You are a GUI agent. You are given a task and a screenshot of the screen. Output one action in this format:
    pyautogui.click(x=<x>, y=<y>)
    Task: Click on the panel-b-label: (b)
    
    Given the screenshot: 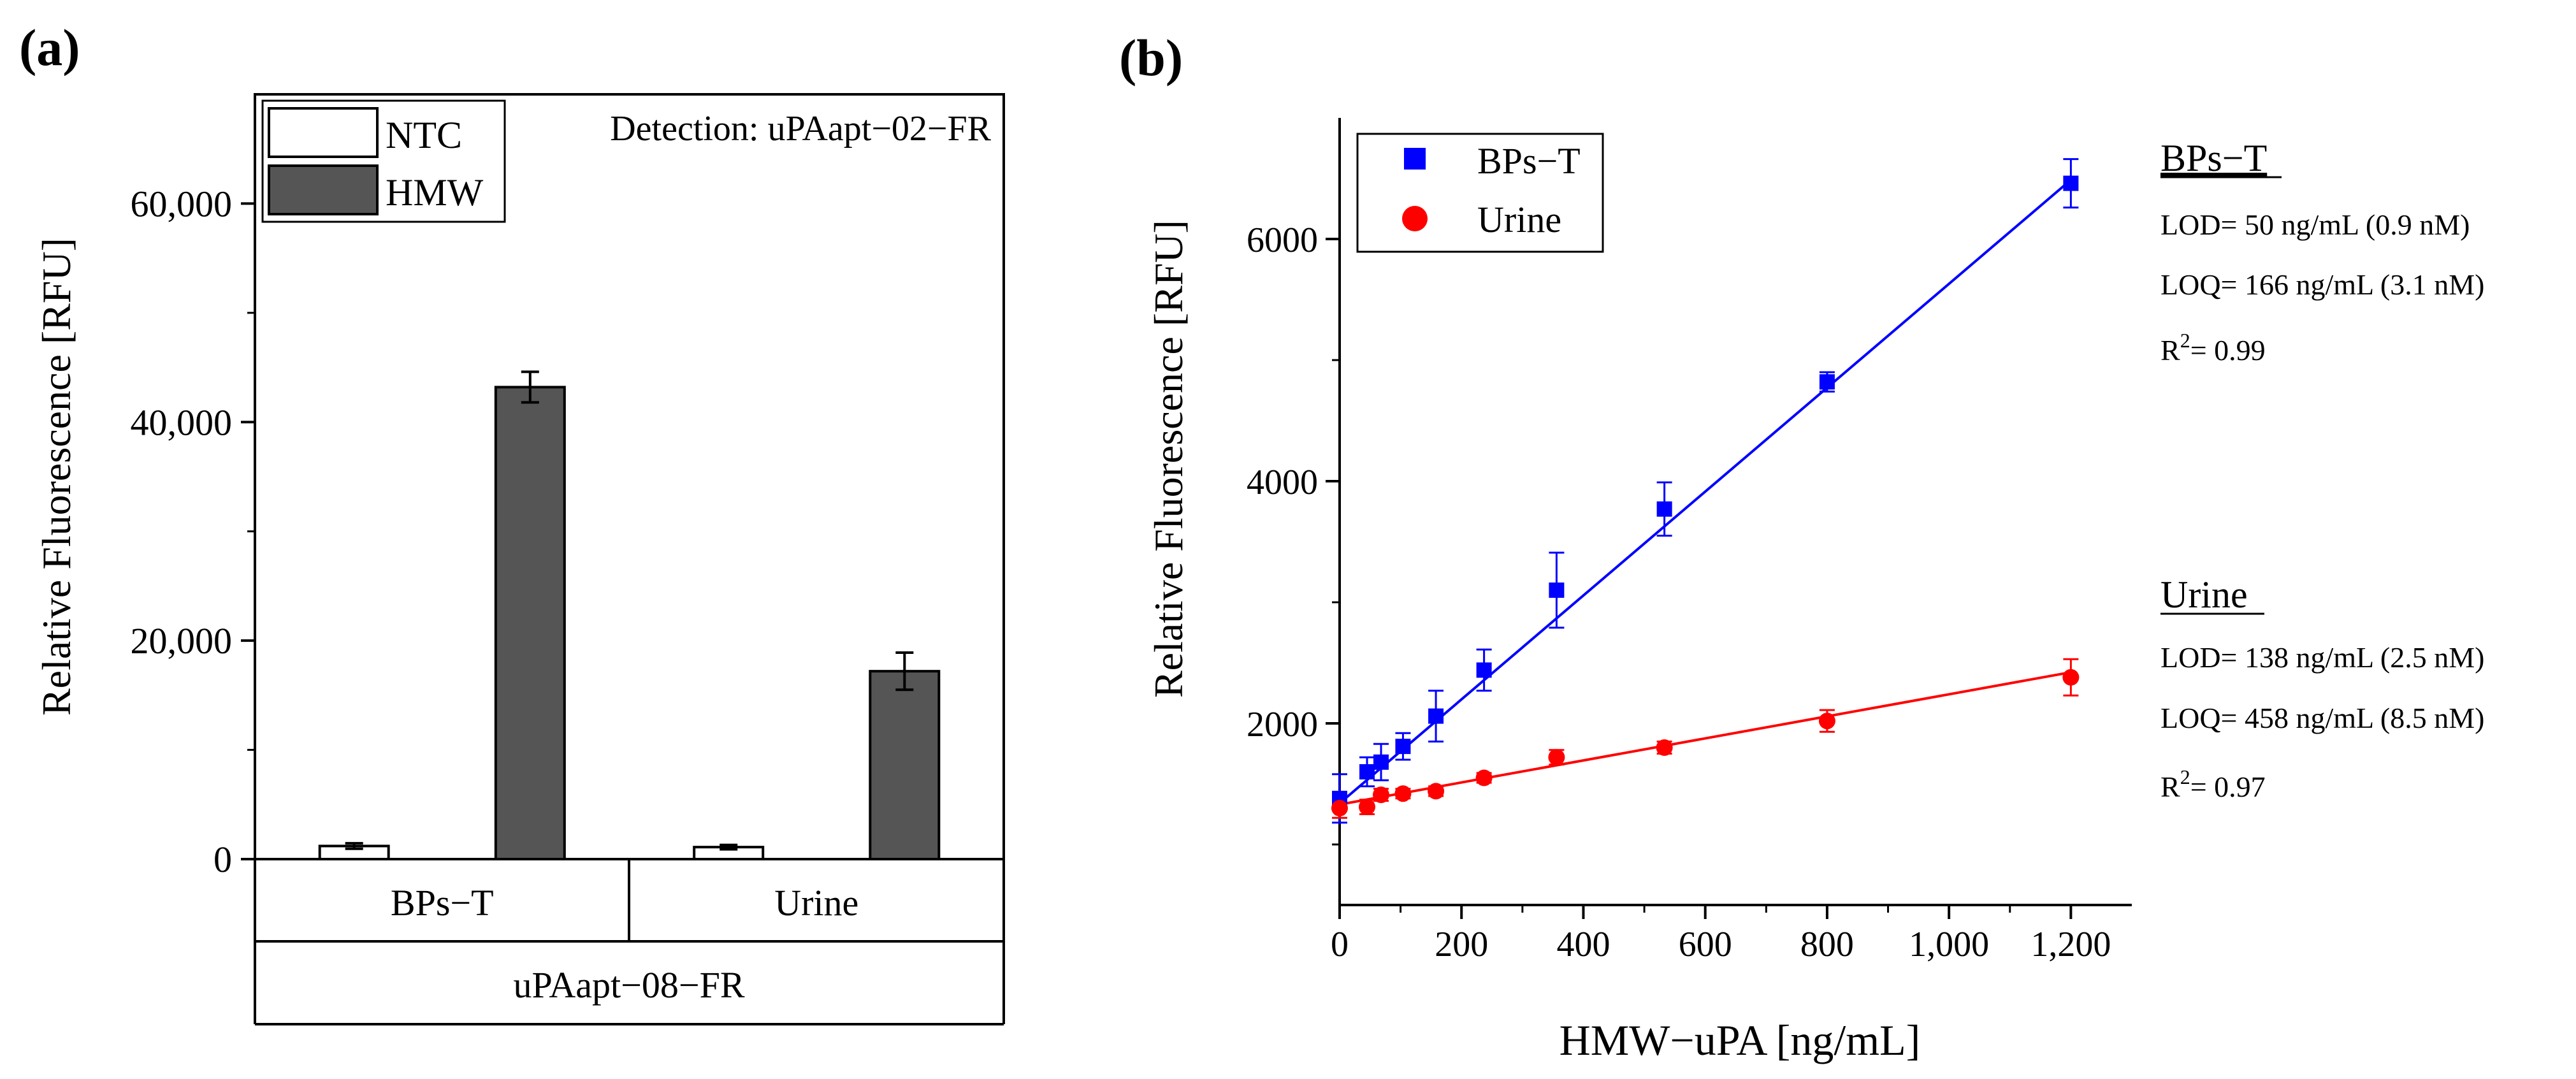 What is the action you would take?
    pyautogui.click(x=1151, y=58)
    